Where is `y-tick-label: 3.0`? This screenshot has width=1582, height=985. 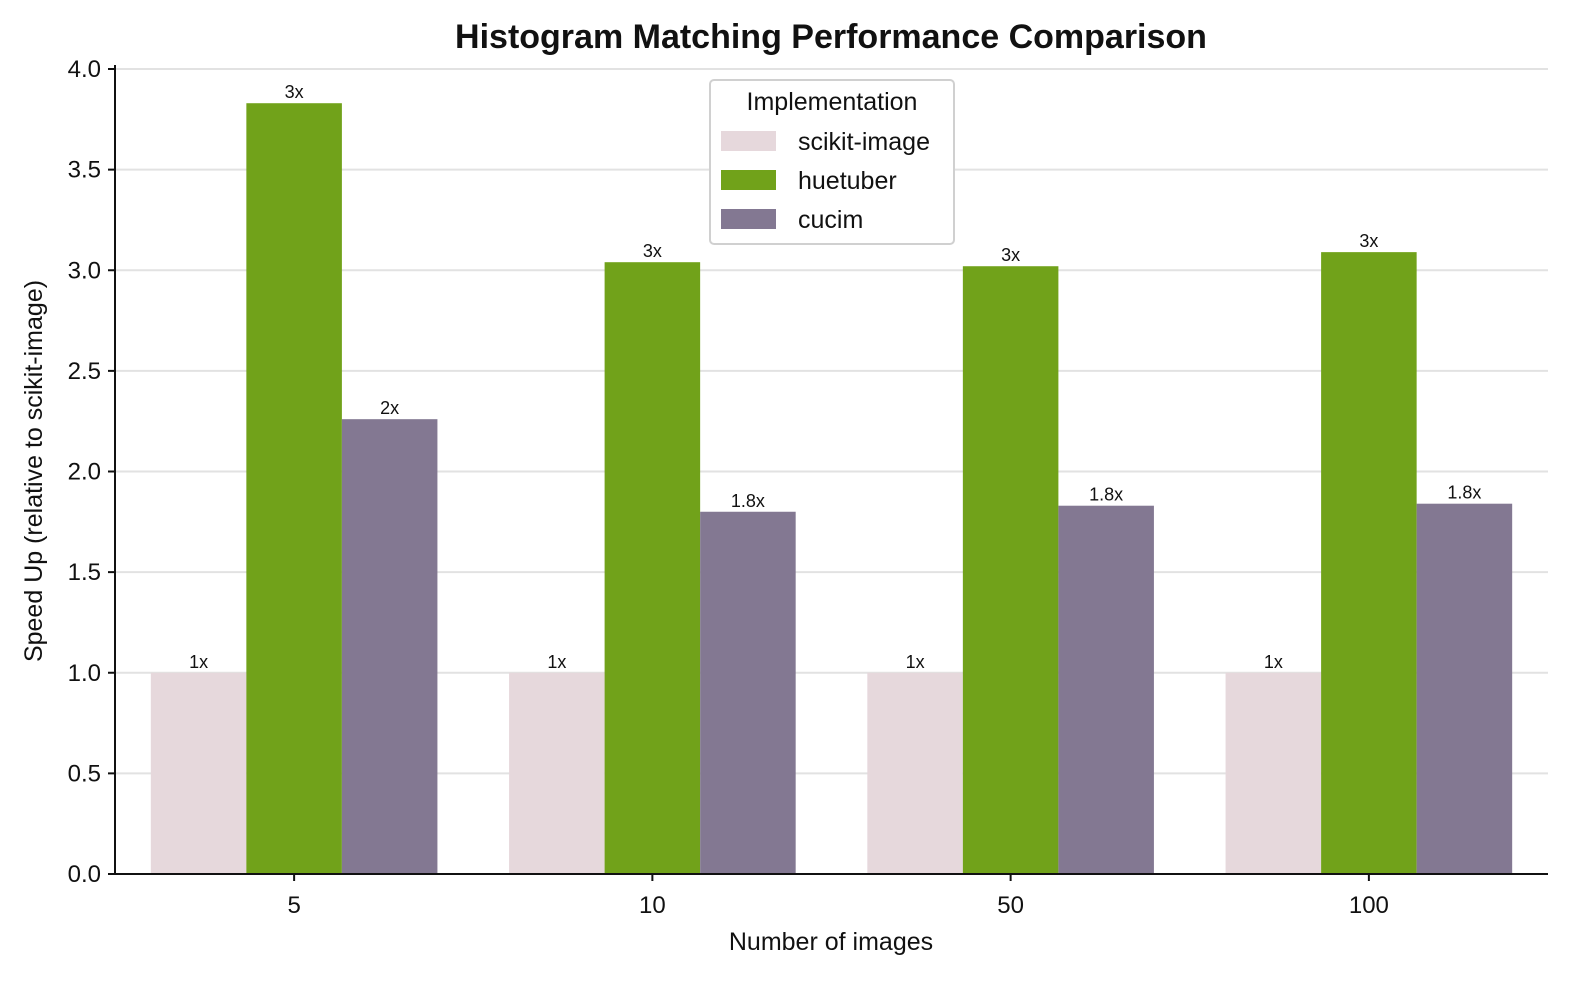 y-tick-label: 3.0 is located at coordinates (84, 270).